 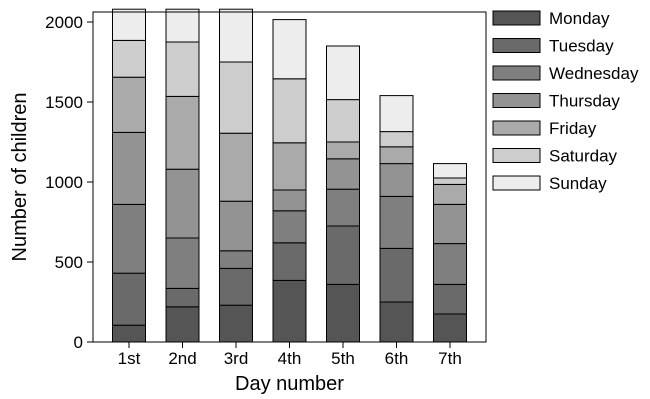 I want to click on bar-segment-7th-monday, so click(x=450, y=328).